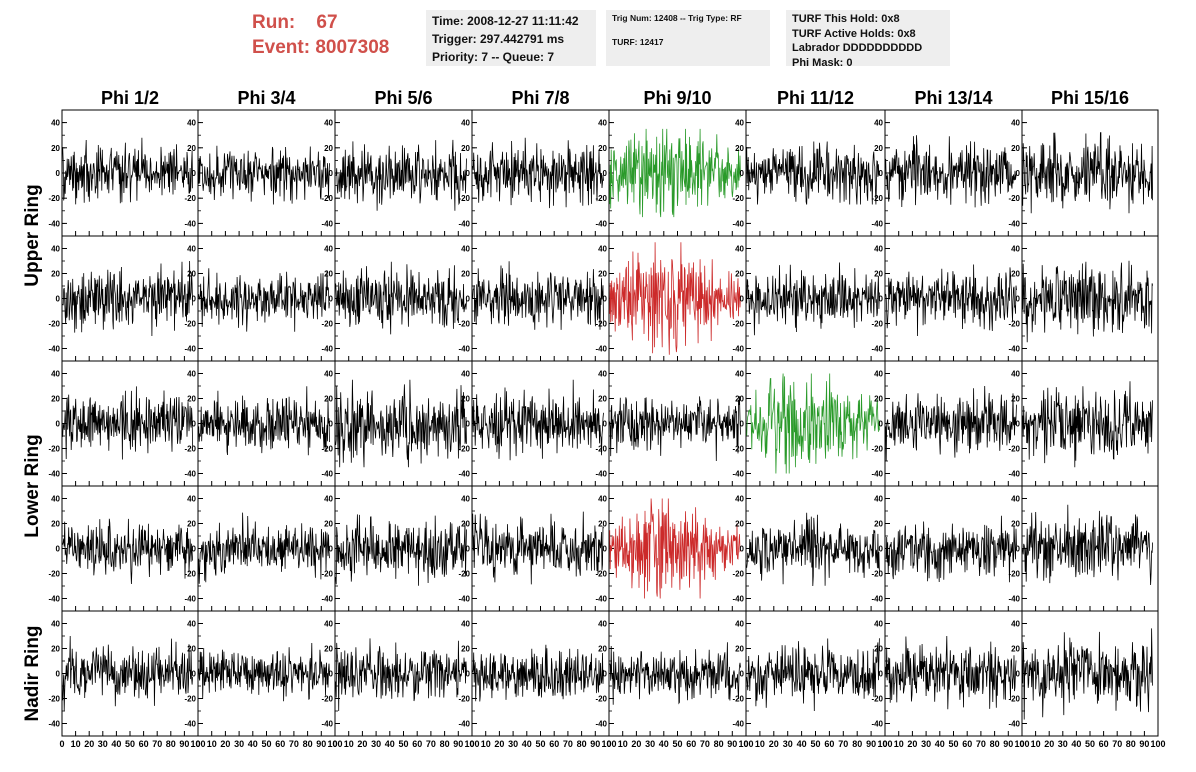  I want to click on xtick-label: 100, so click(608, 744).